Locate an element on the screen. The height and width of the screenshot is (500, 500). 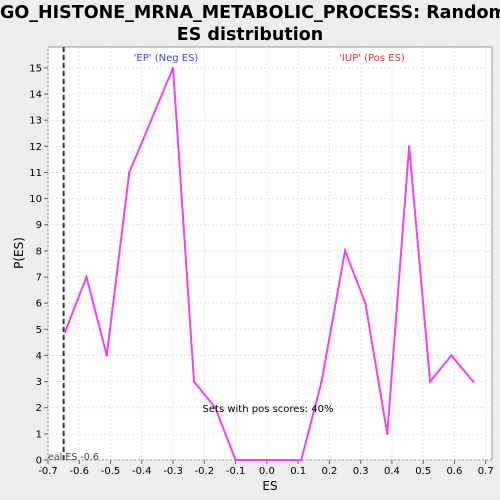
y-tick-label: 13 is located at coordinates (35, 121).